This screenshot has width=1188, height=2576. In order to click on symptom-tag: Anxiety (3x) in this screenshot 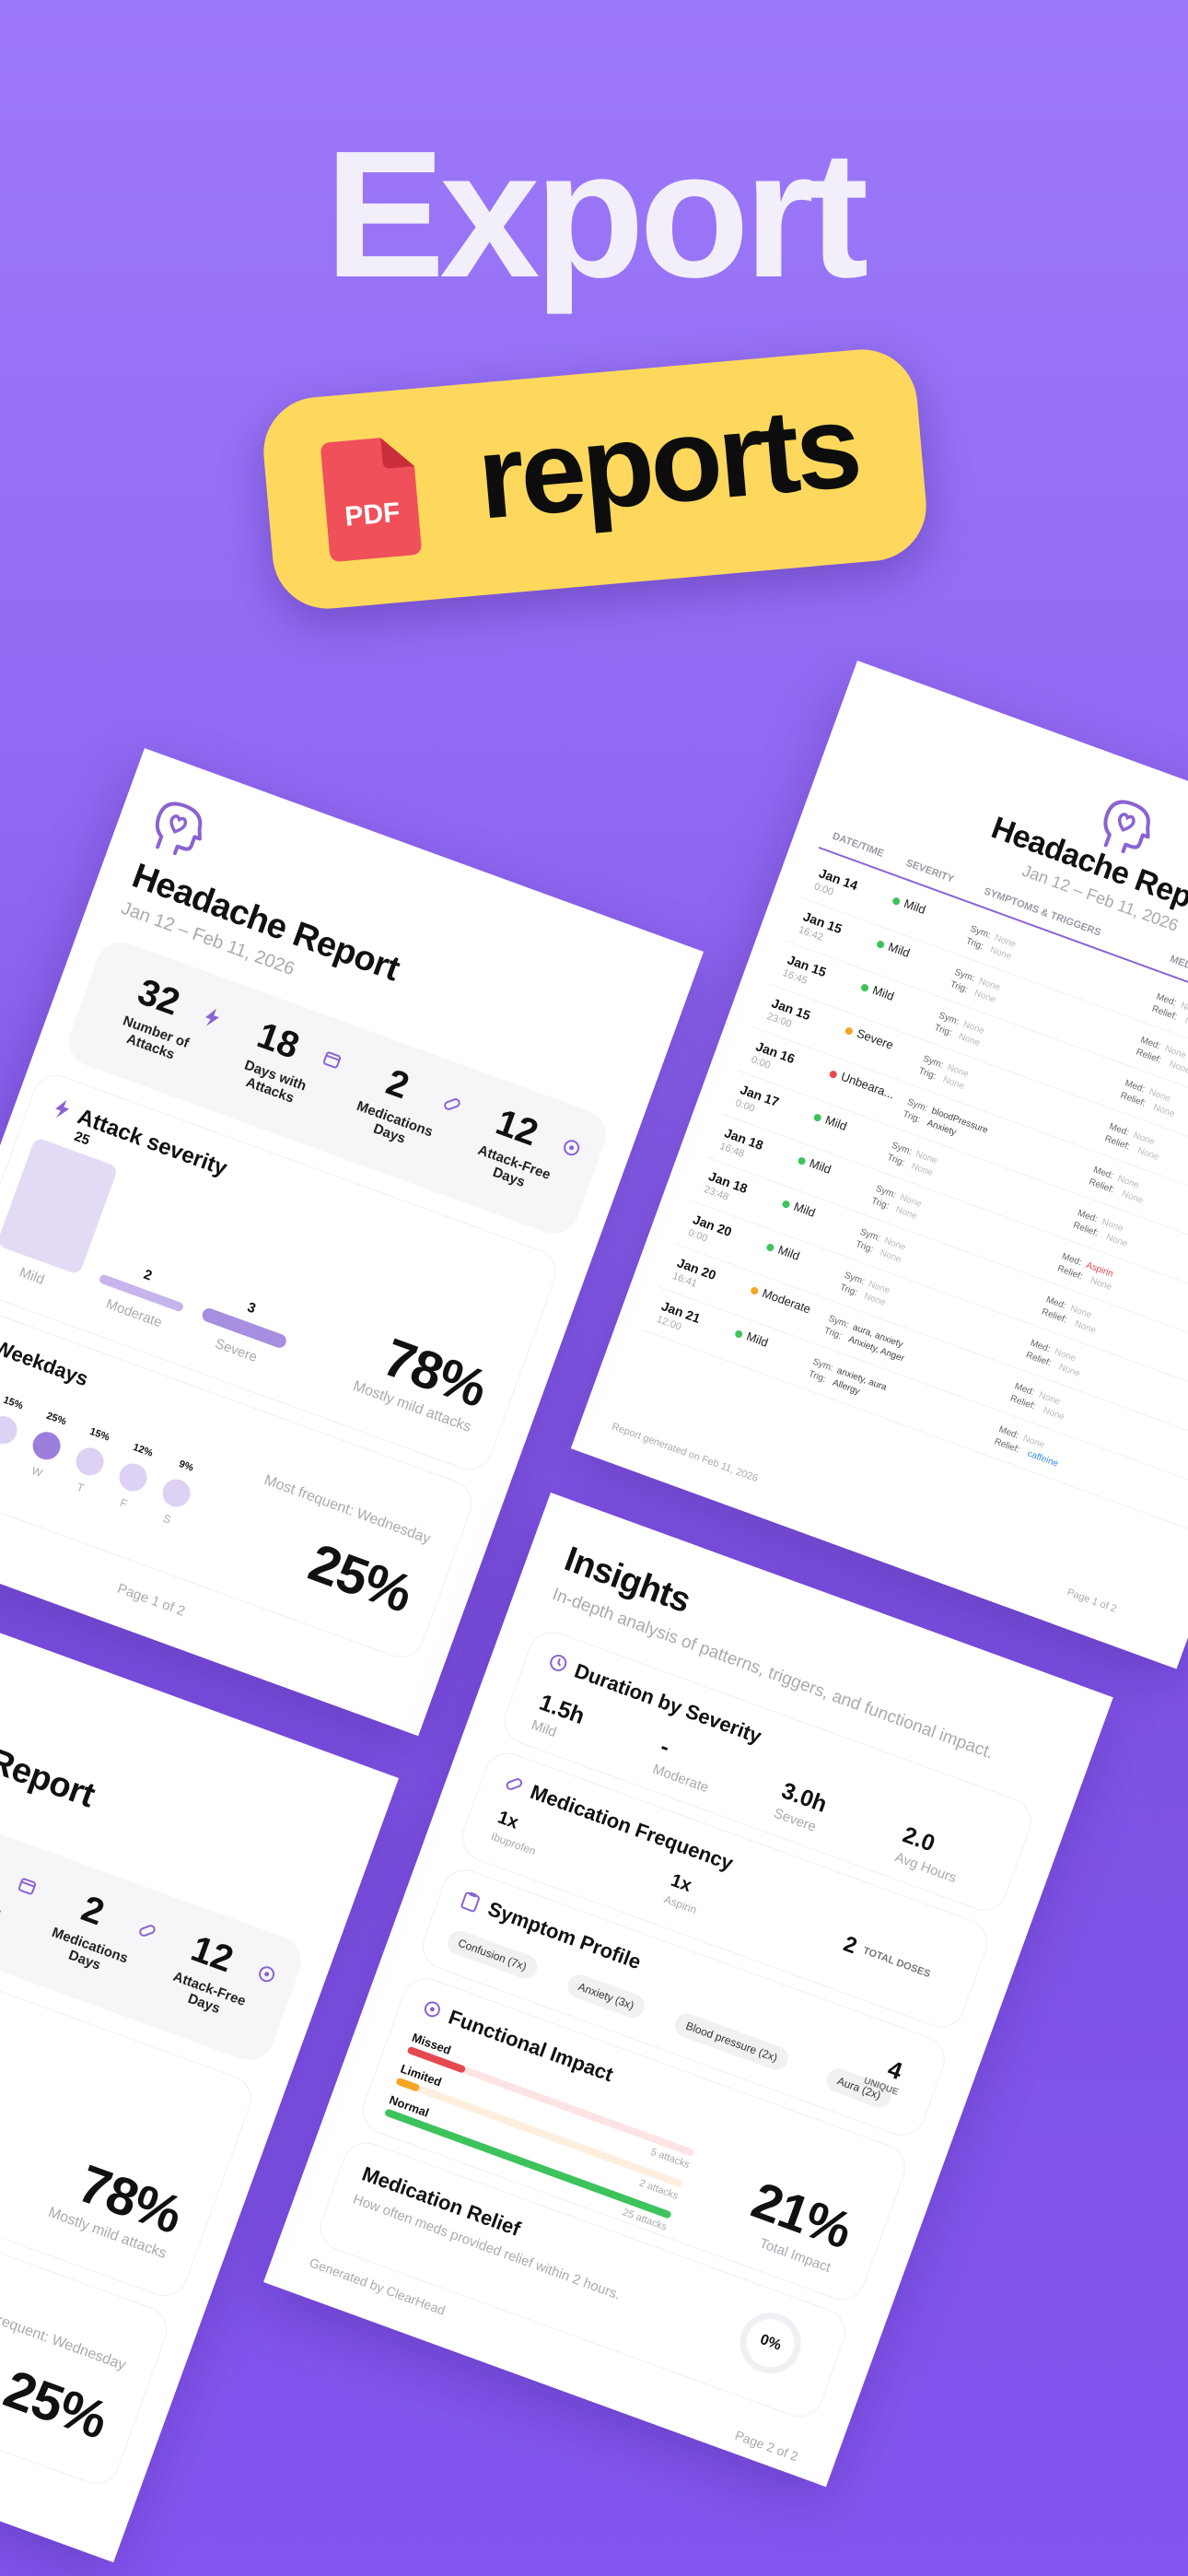, I will do `click(606, 1996)`.